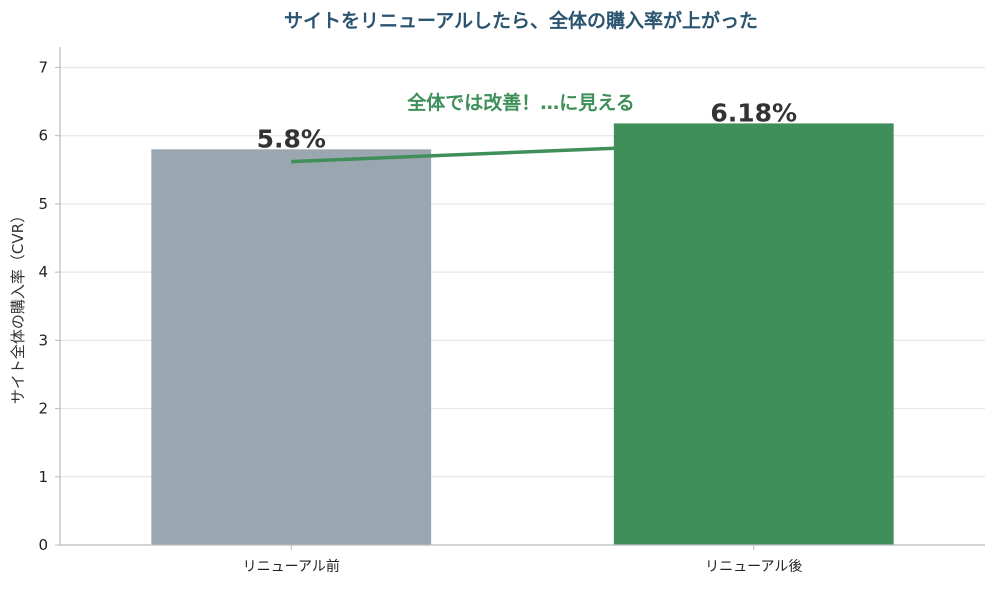  What do you see at coordinates (523, 566) in the screenshot?
I see `x-tick-labels: リニューアル前 リニューアル後` at bounding box center [523, 566].